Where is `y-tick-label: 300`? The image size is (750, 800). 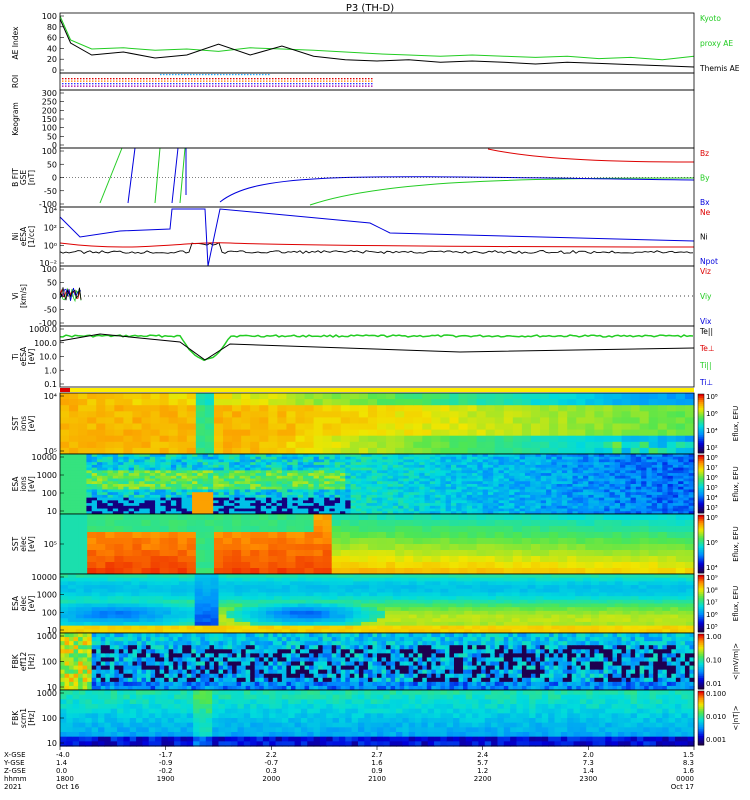
y-tick-label: 300 is located at coordinates (49, 93).